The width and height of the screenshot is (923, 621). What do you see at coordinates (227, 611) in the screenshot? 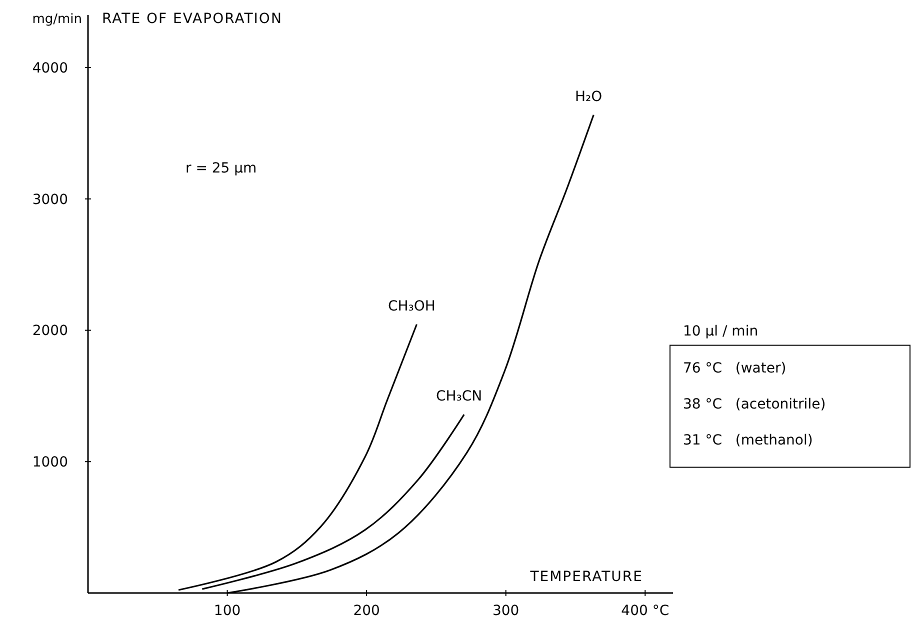
I see `x-tick-label: 100` at bounding box center [227, 611].